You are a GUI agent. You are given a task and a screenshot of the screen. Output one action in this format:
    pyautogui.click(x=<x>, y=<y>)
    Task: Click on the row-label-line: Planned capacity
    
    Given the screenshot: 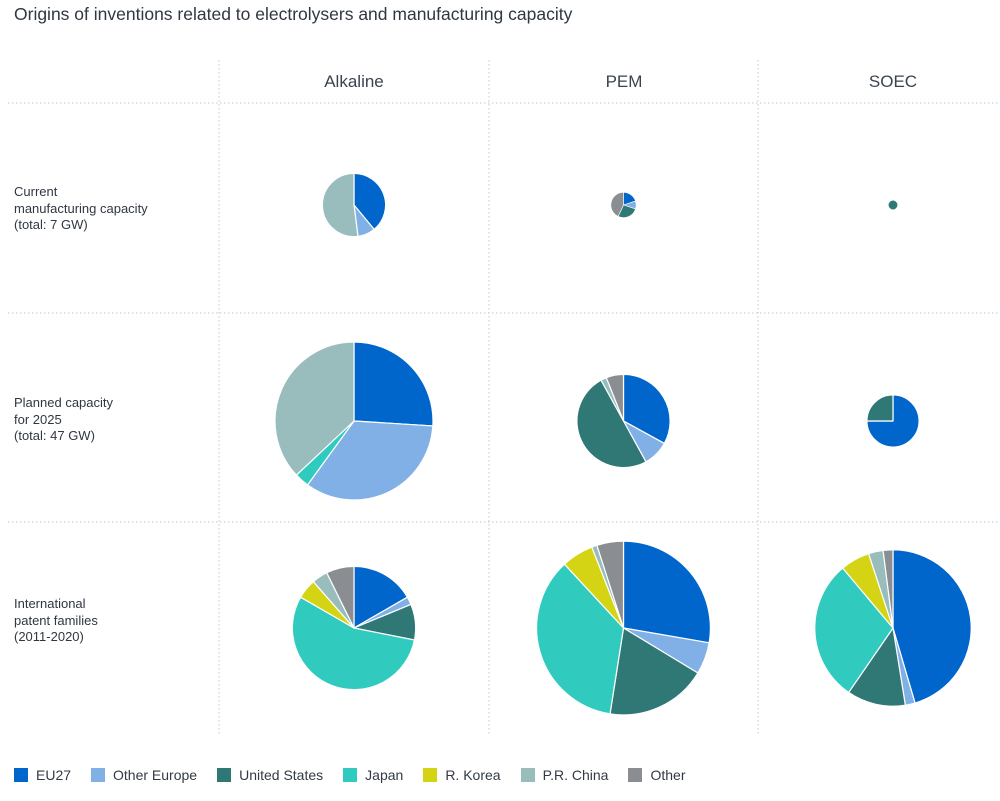 What is the action you would take?
    pyautogui.click(x=64, y=402)
    